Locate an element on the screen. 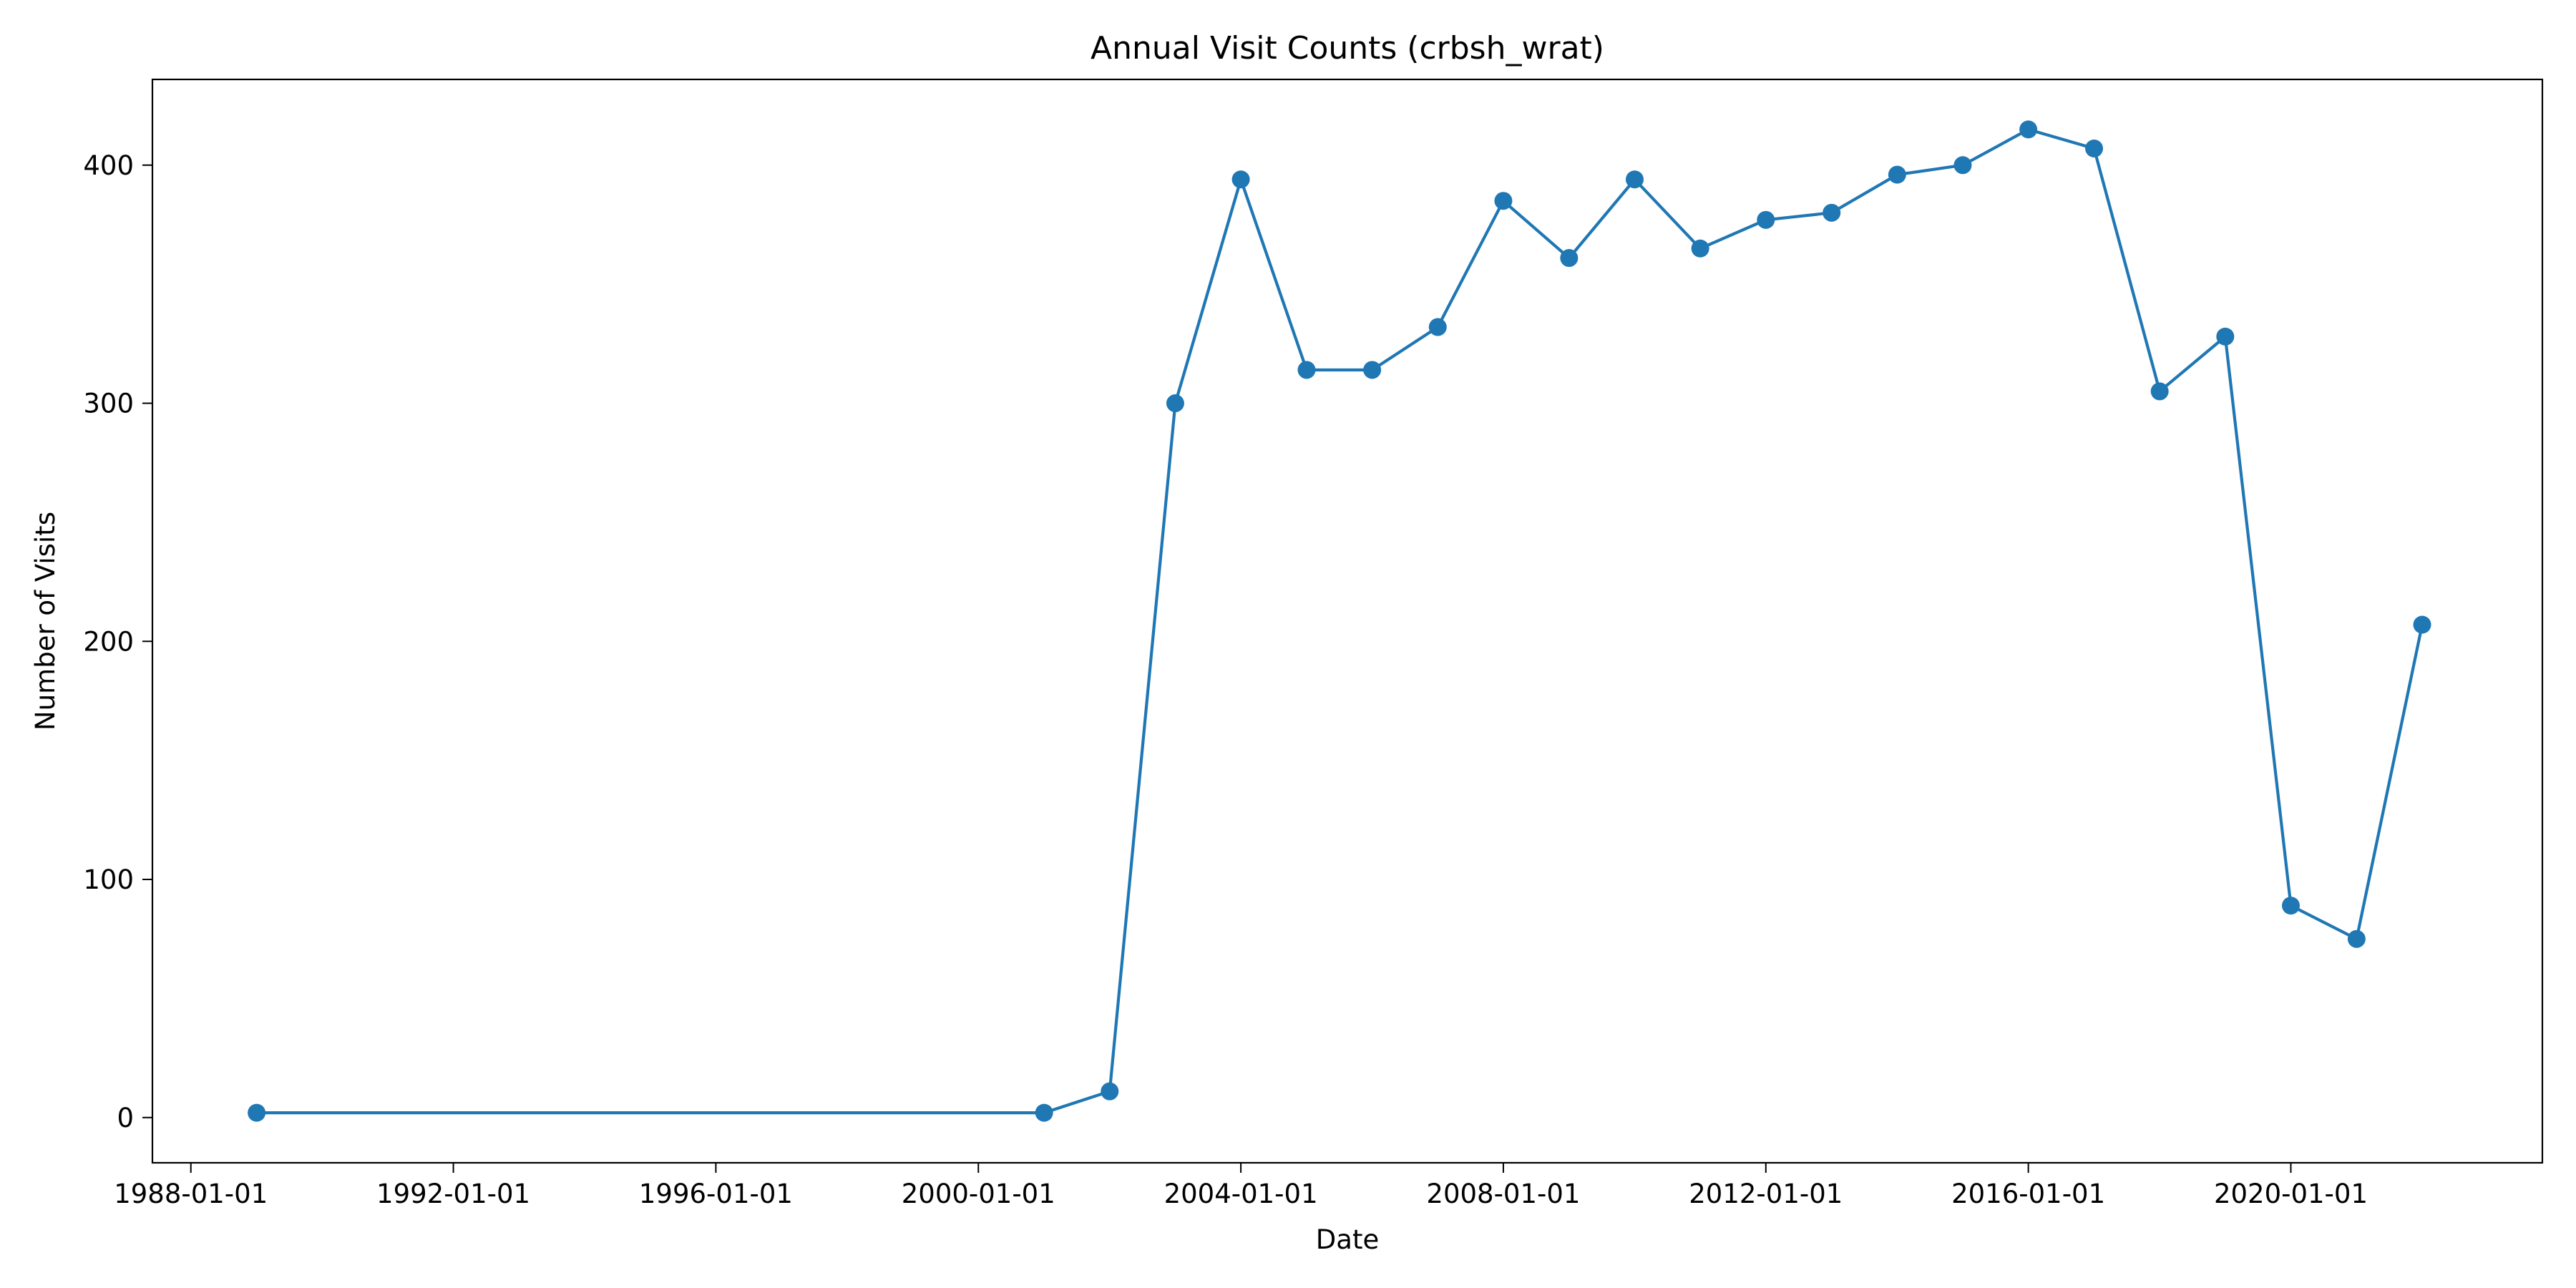 This screenshot has width=2576, height=1288. y-tick-label: 0 is located at coordinates (125, 1118).